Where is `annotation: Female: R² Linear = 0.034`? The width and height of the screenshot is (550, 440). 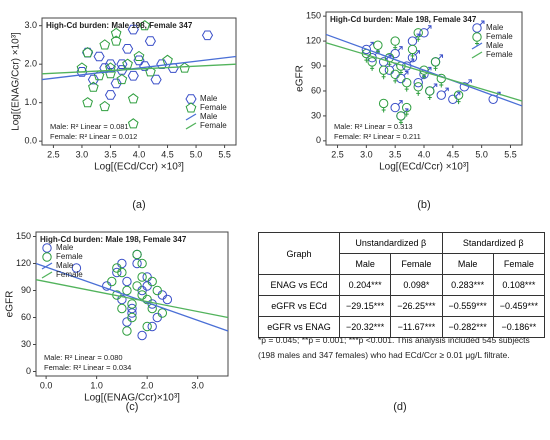
annotation: Female: R² Linear = 0.034 is located at coordinates (87, 367).